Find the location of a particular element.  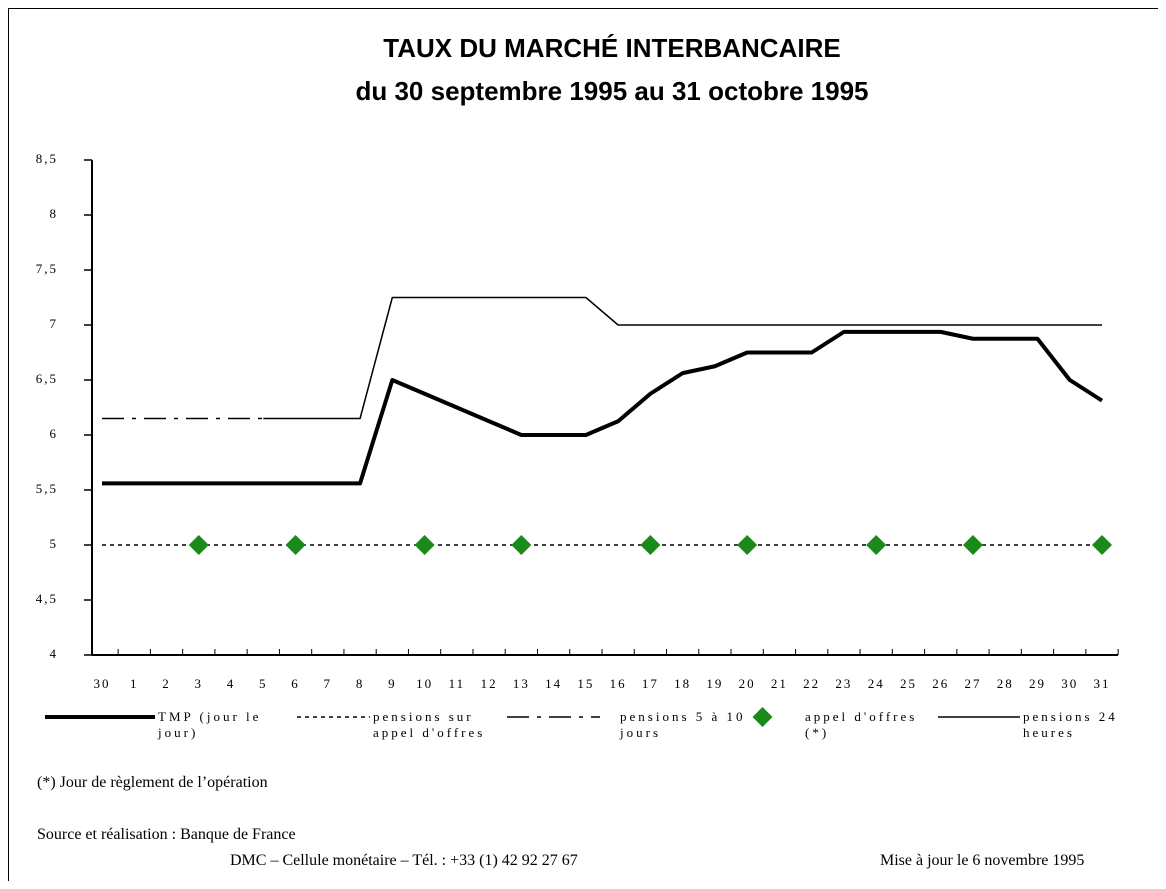

x-tick-label: 4 is located at coordinates (231, 683).